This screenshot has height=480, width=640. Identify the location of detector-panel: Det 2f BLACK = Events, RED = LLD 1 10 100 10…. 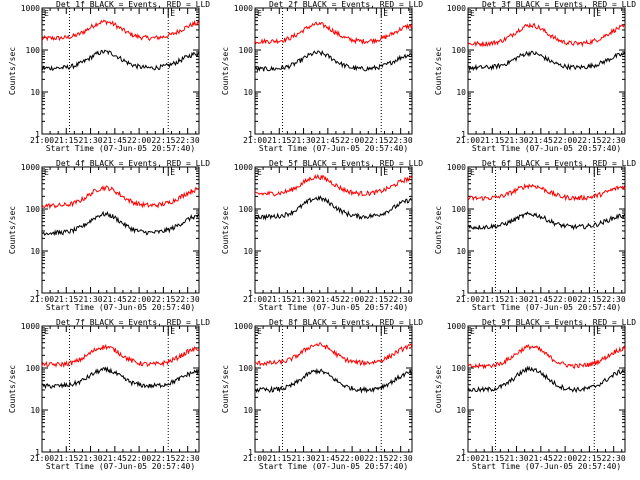
(322, 76).